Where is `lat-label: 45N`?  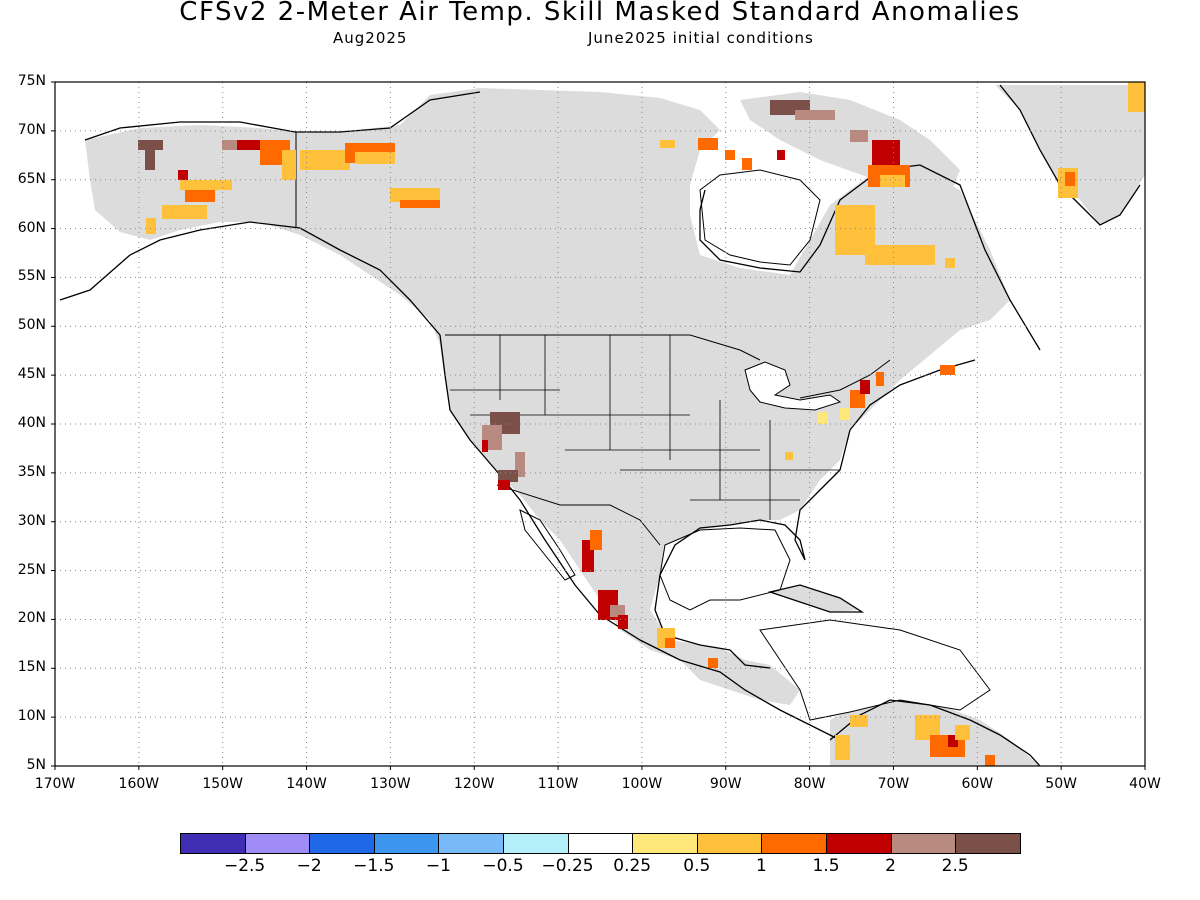
lat-label: 45N is located at coordinates (31, 374).